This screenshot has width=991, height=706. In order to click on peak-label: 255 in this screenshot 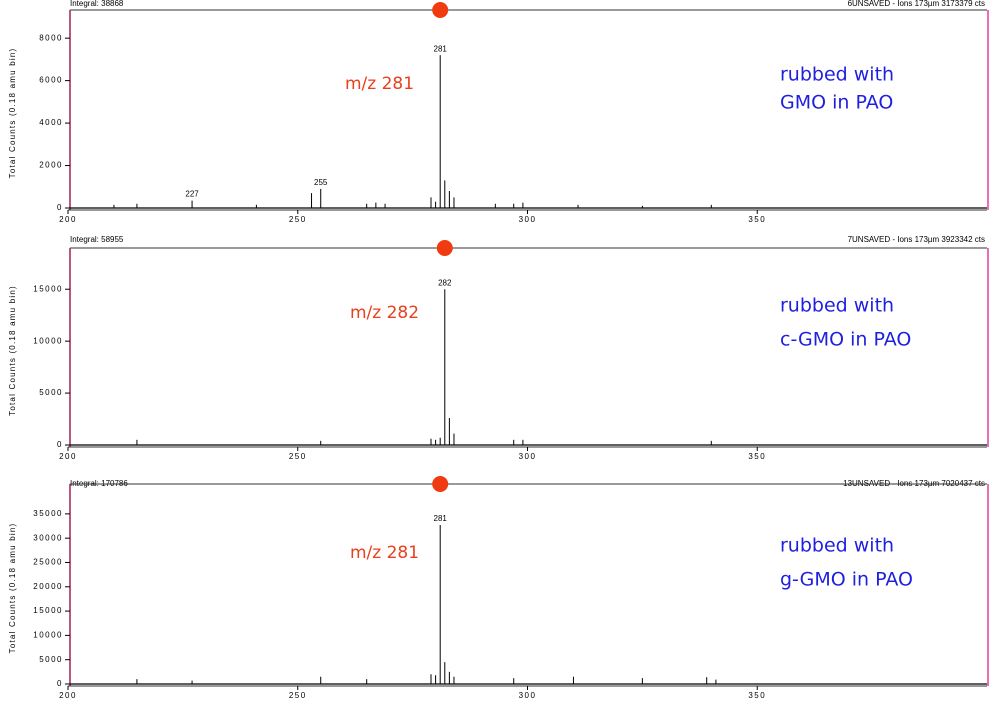, I will do `click(321, 182)`.